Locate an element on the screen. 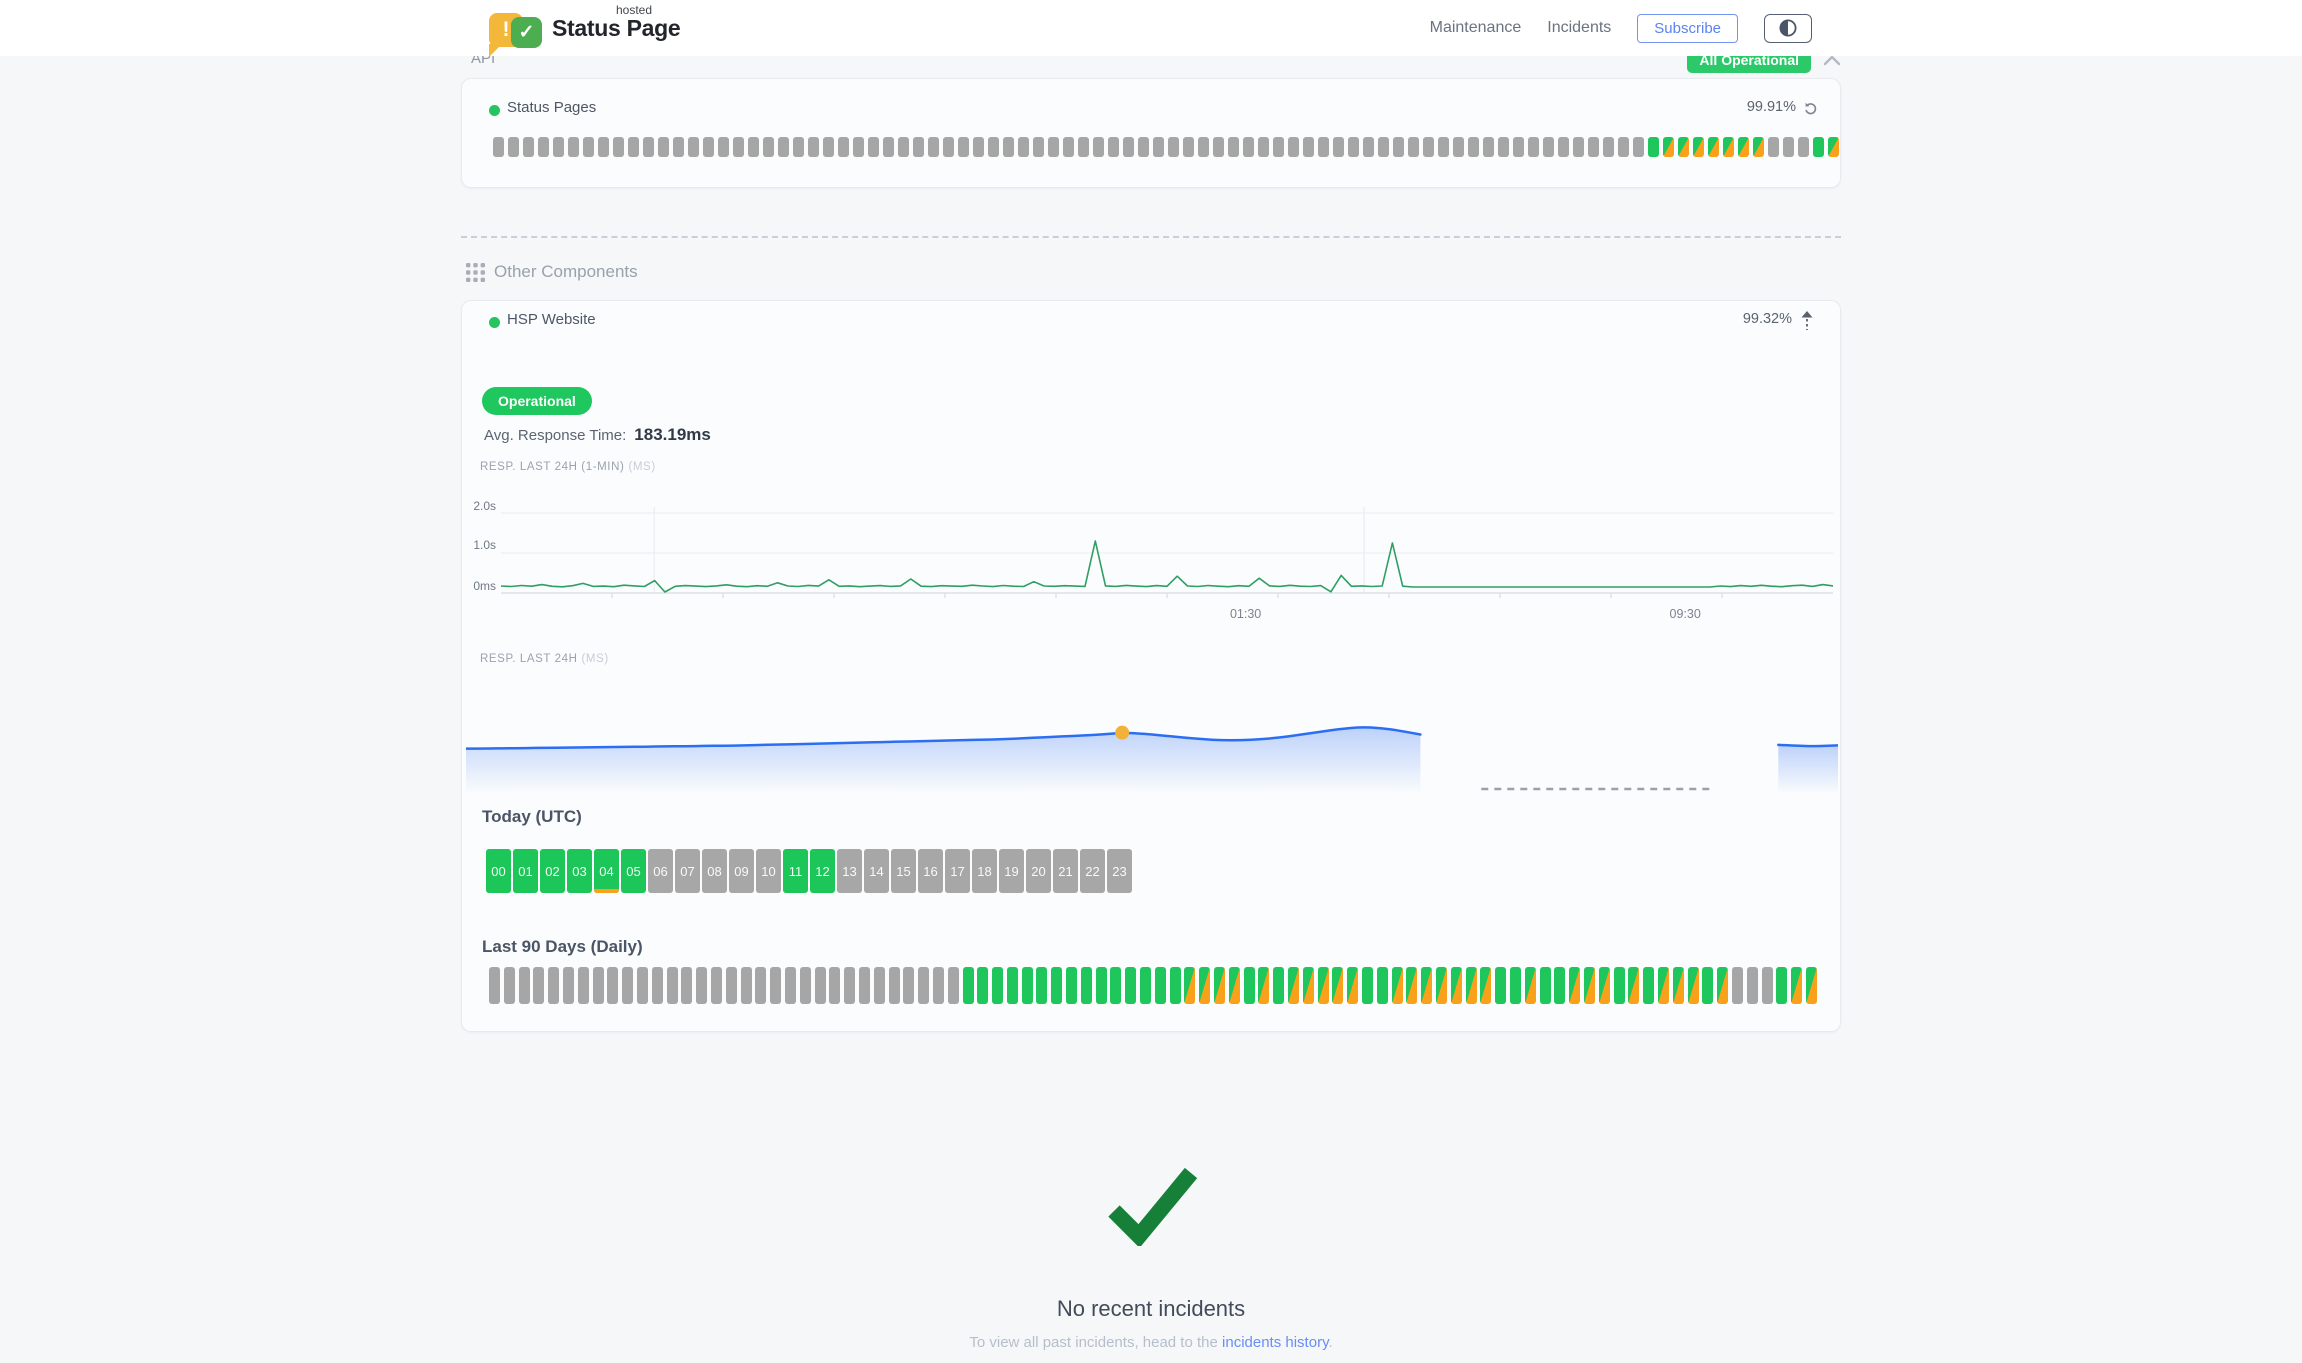 This screenshot has height=1363, width=2302. hour-block-03: 03 is located at coordinates (579, 871).